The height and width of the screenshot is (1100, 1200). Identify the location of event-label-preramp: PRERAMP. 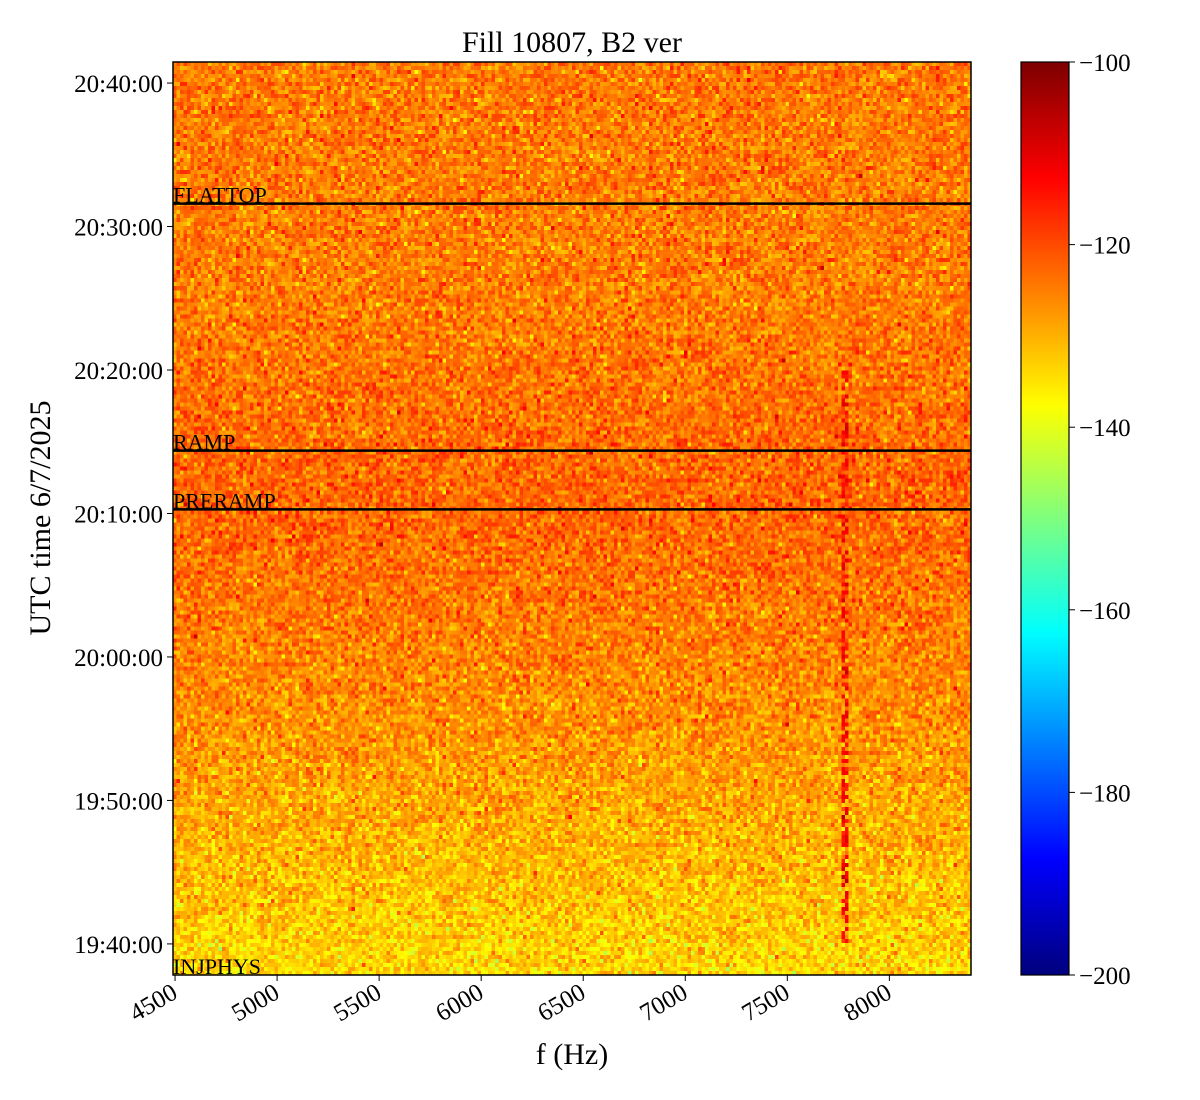
(224, 500).